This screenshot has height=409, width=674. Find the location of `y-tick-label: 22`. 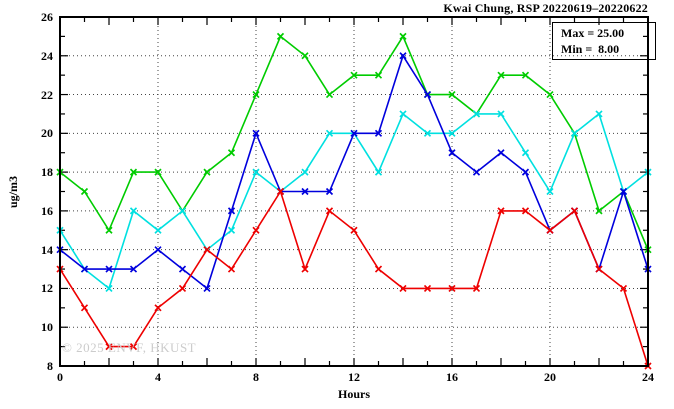

y-tick-label: 22 is located at coordinates (47, 94).